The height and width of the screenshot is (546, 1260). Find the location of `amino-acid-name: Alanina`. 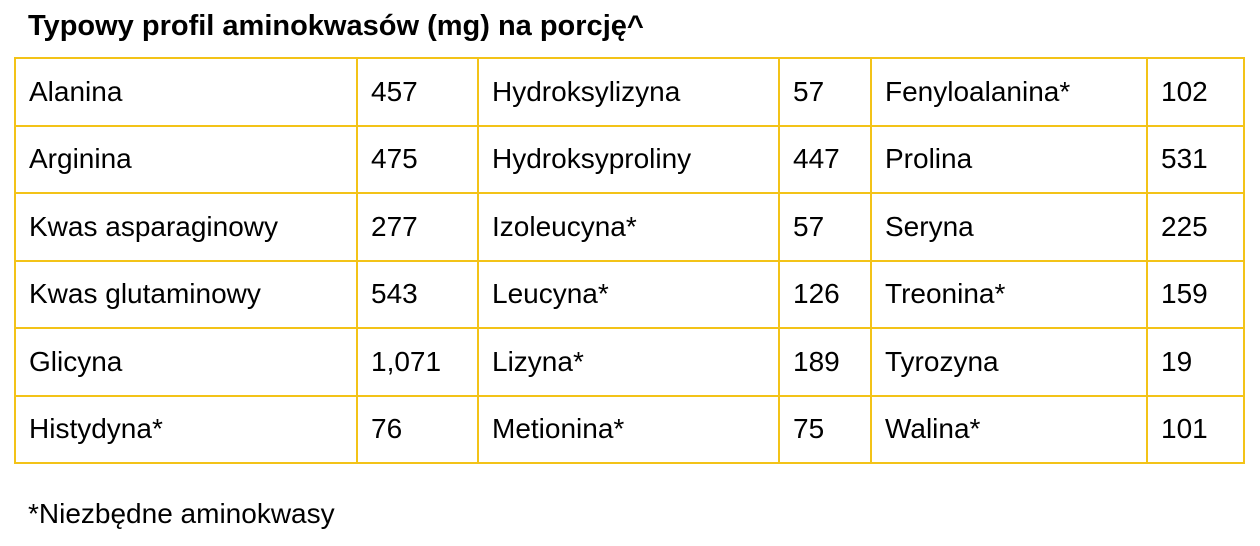

amino-acid-name: Alanina is located at coordinates (186, 92).